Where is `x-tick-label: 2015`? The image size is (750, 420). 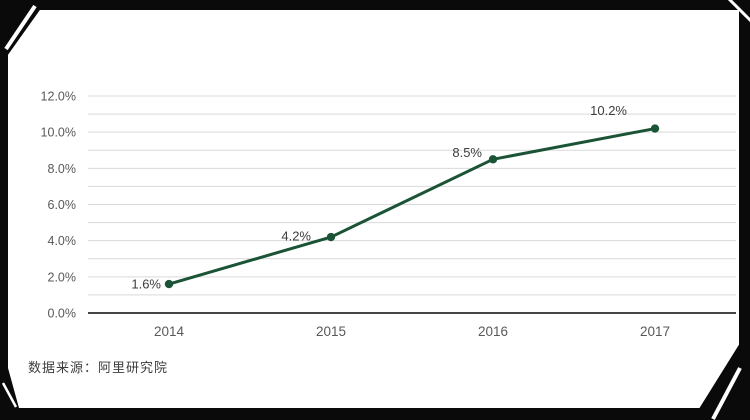 x-tick-label: 2015 is located at coordinates (331, 331).